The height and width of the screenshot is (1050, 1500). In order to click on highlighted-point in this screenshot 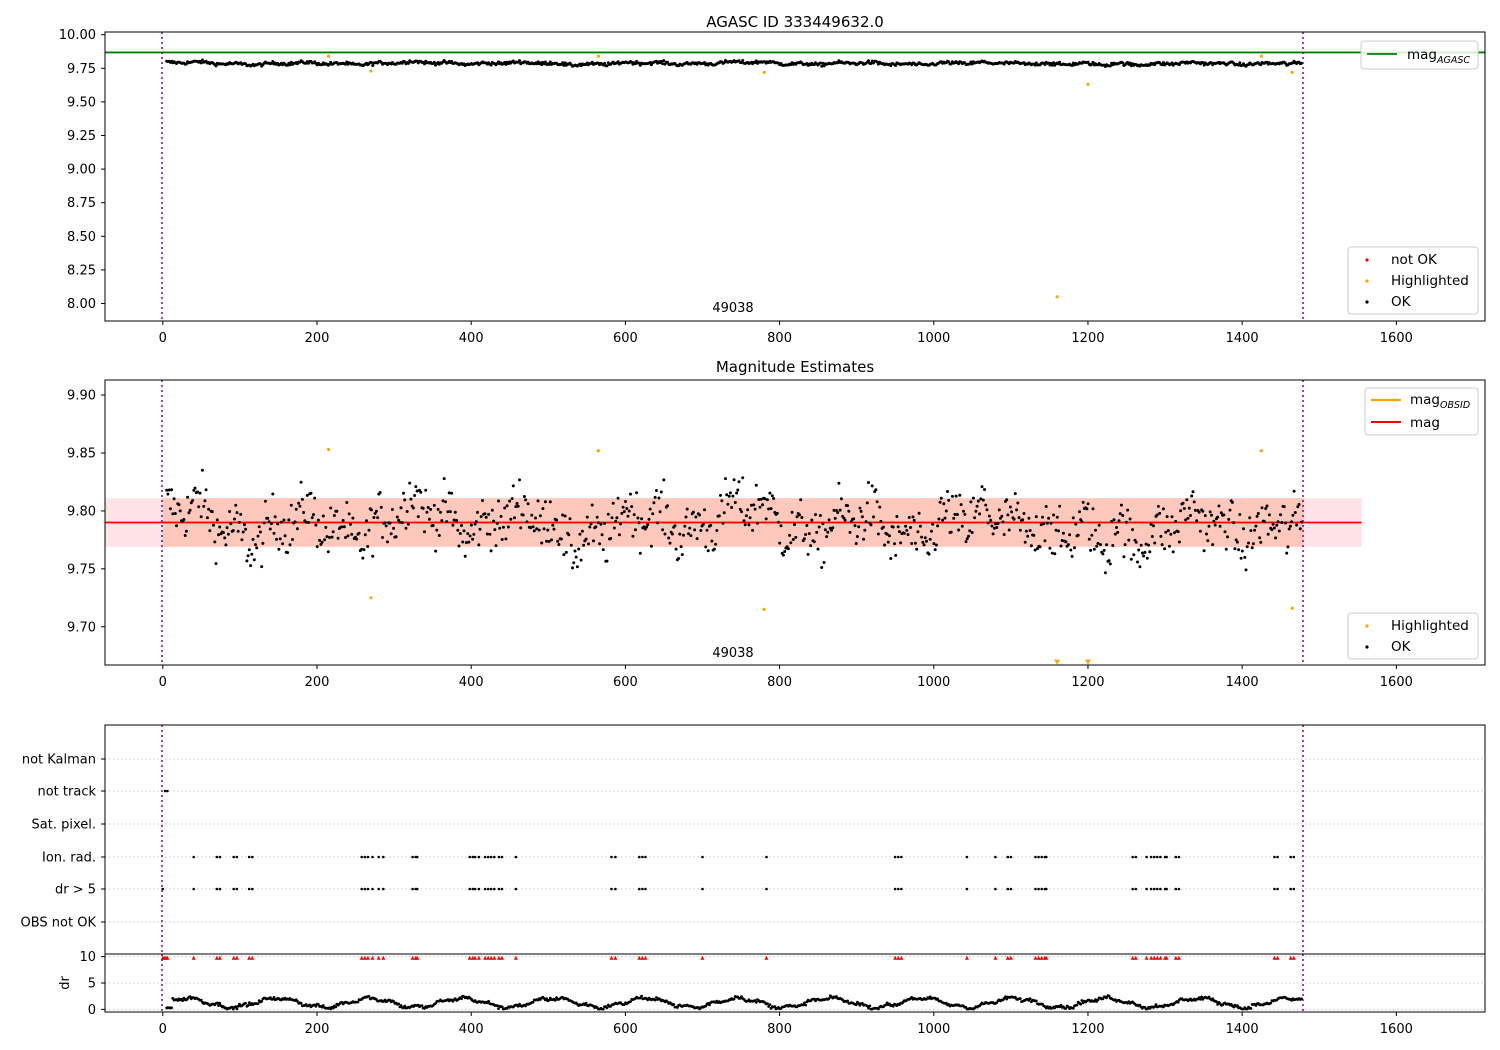, I will do `click(329, 56)`.